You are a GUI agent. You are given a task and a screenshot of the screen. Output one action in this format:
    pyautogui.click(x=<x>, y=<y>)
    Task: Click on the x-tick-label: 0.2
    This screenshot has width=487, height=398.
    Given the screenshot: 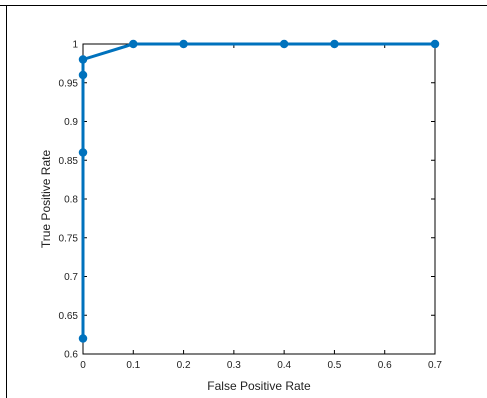 What is the action you would take?
    pyautogui.click(x=184, y=365)
    